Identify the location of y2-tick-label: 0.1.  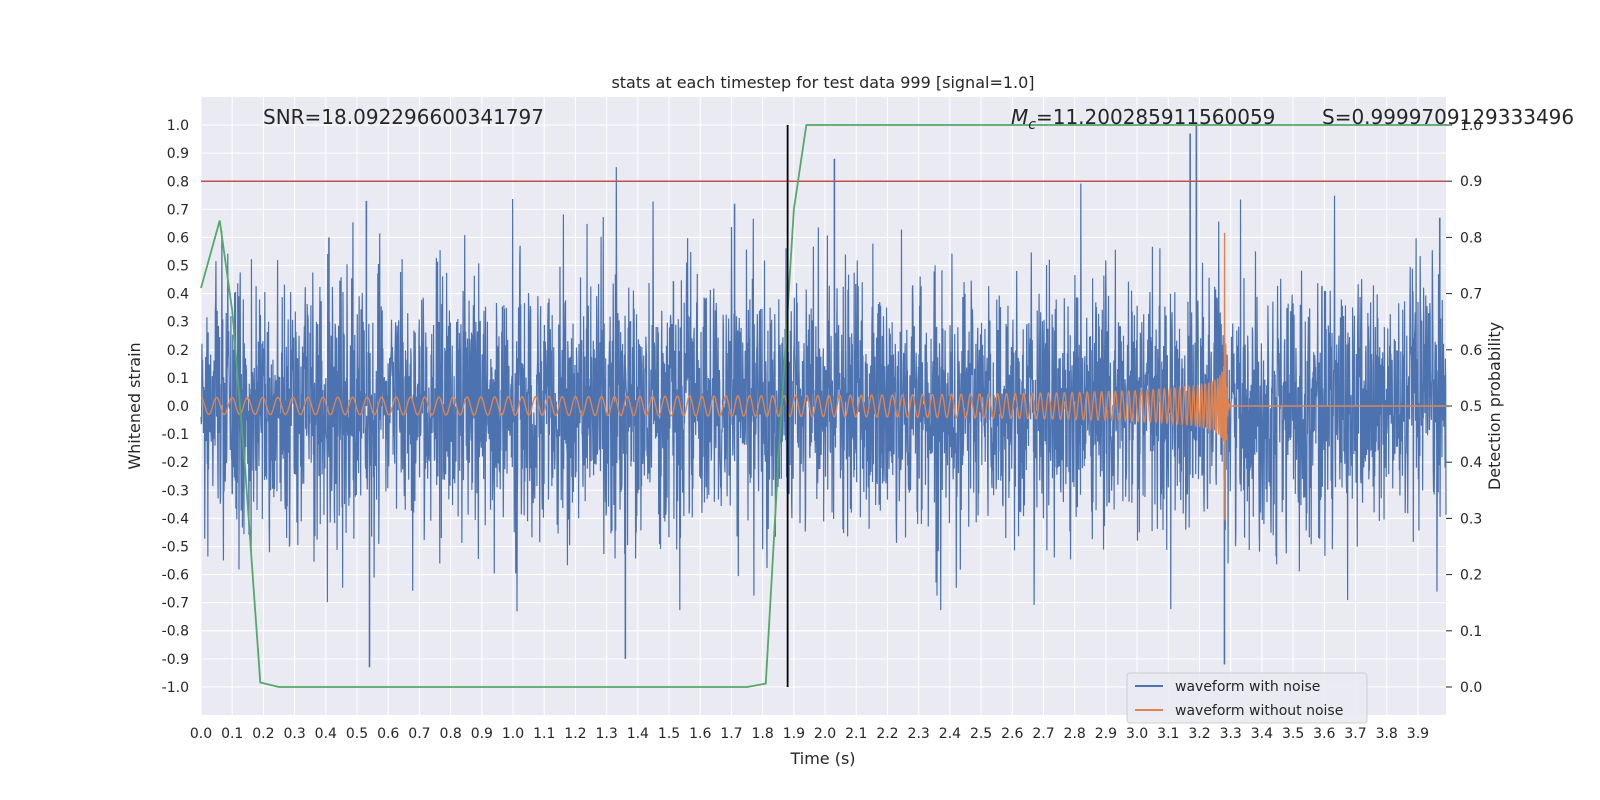
(1471, 632).